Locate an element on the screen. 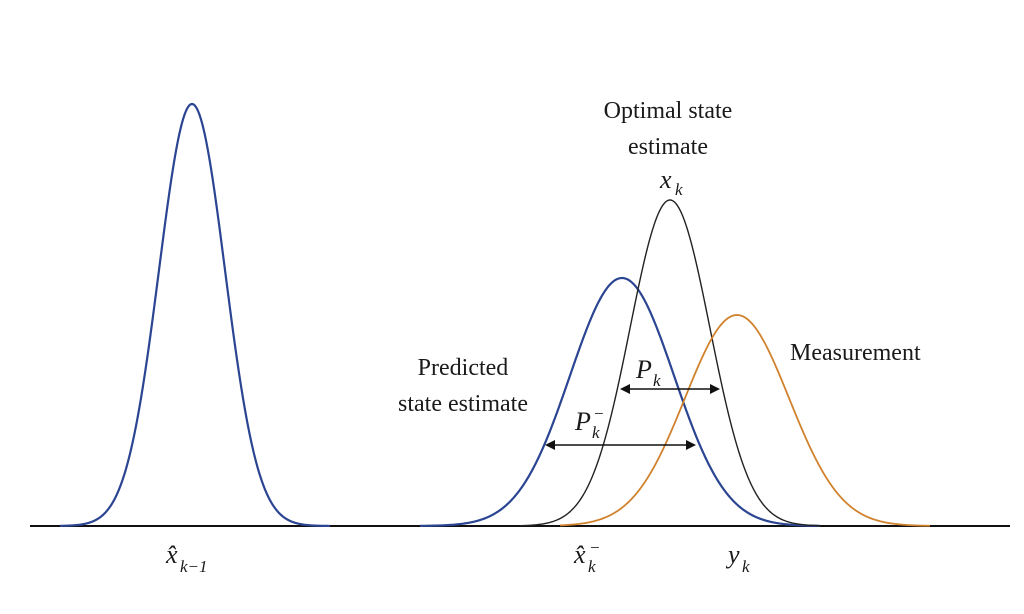 The height and width of the screenshot is (614, 1024). optimal-label-line1: Optimal state is located at coordinates (668, 111).